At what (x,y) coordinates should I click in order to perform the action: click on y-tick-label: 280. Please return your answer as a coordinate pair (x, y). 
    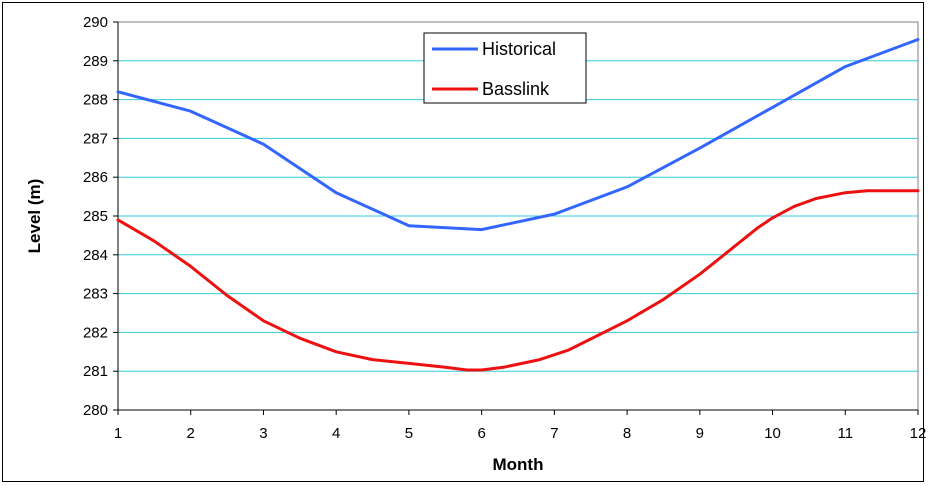
    Looking at the image, I should click on (95, 410).